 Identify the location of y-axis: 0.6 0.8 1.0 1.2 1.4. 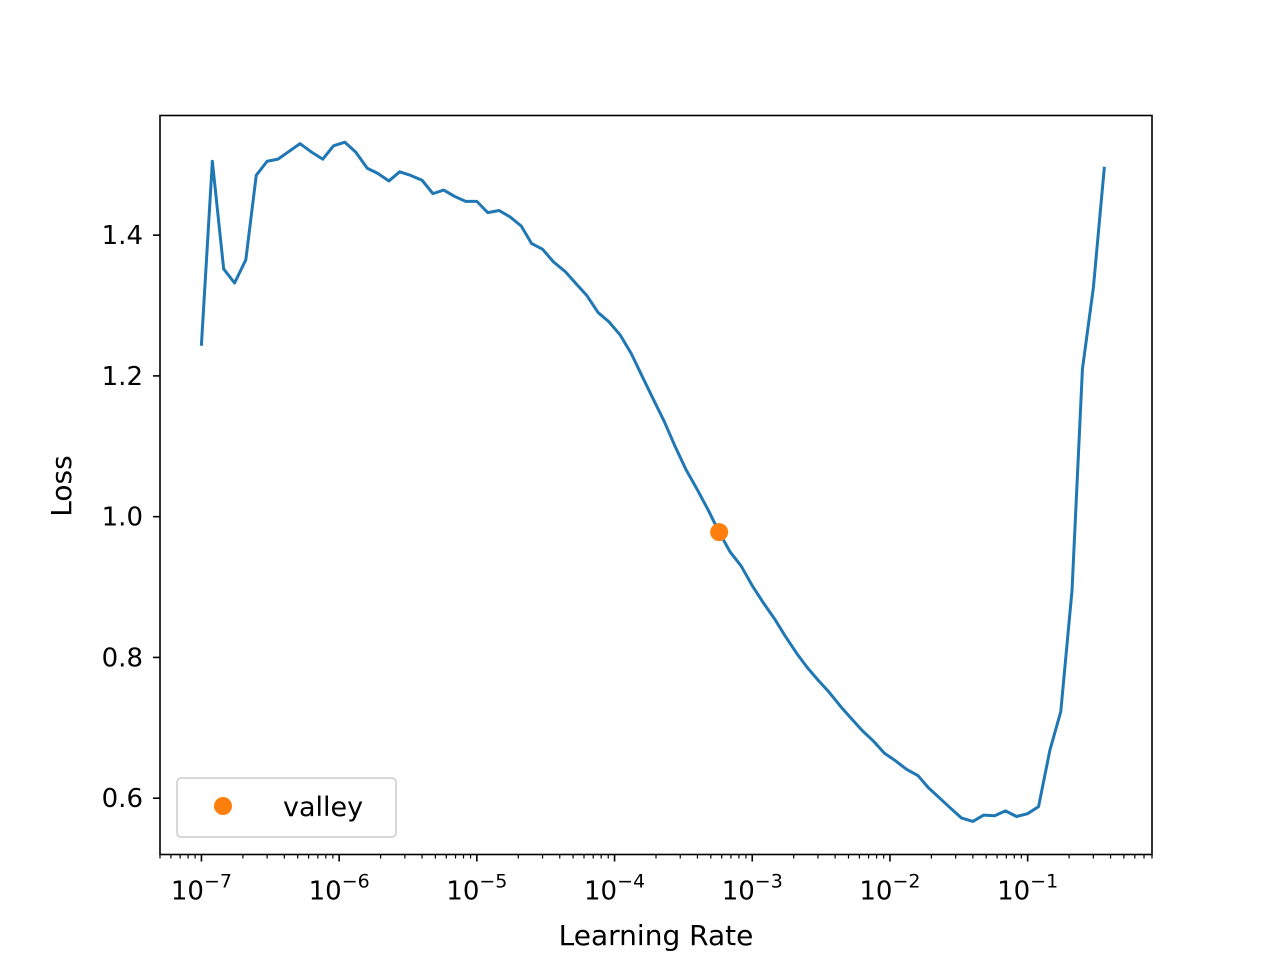
(131, 517).